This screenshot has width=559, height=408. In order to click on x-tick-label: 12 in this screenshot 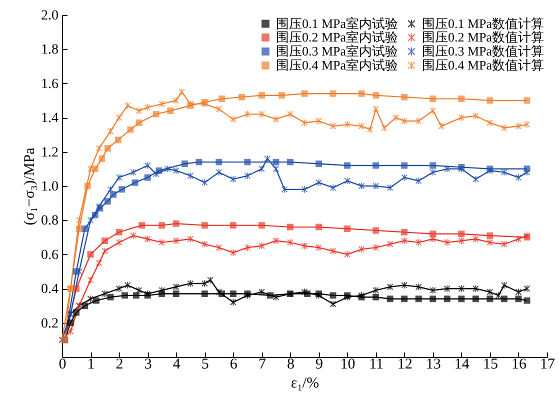, I will do `click(404, 364)`.